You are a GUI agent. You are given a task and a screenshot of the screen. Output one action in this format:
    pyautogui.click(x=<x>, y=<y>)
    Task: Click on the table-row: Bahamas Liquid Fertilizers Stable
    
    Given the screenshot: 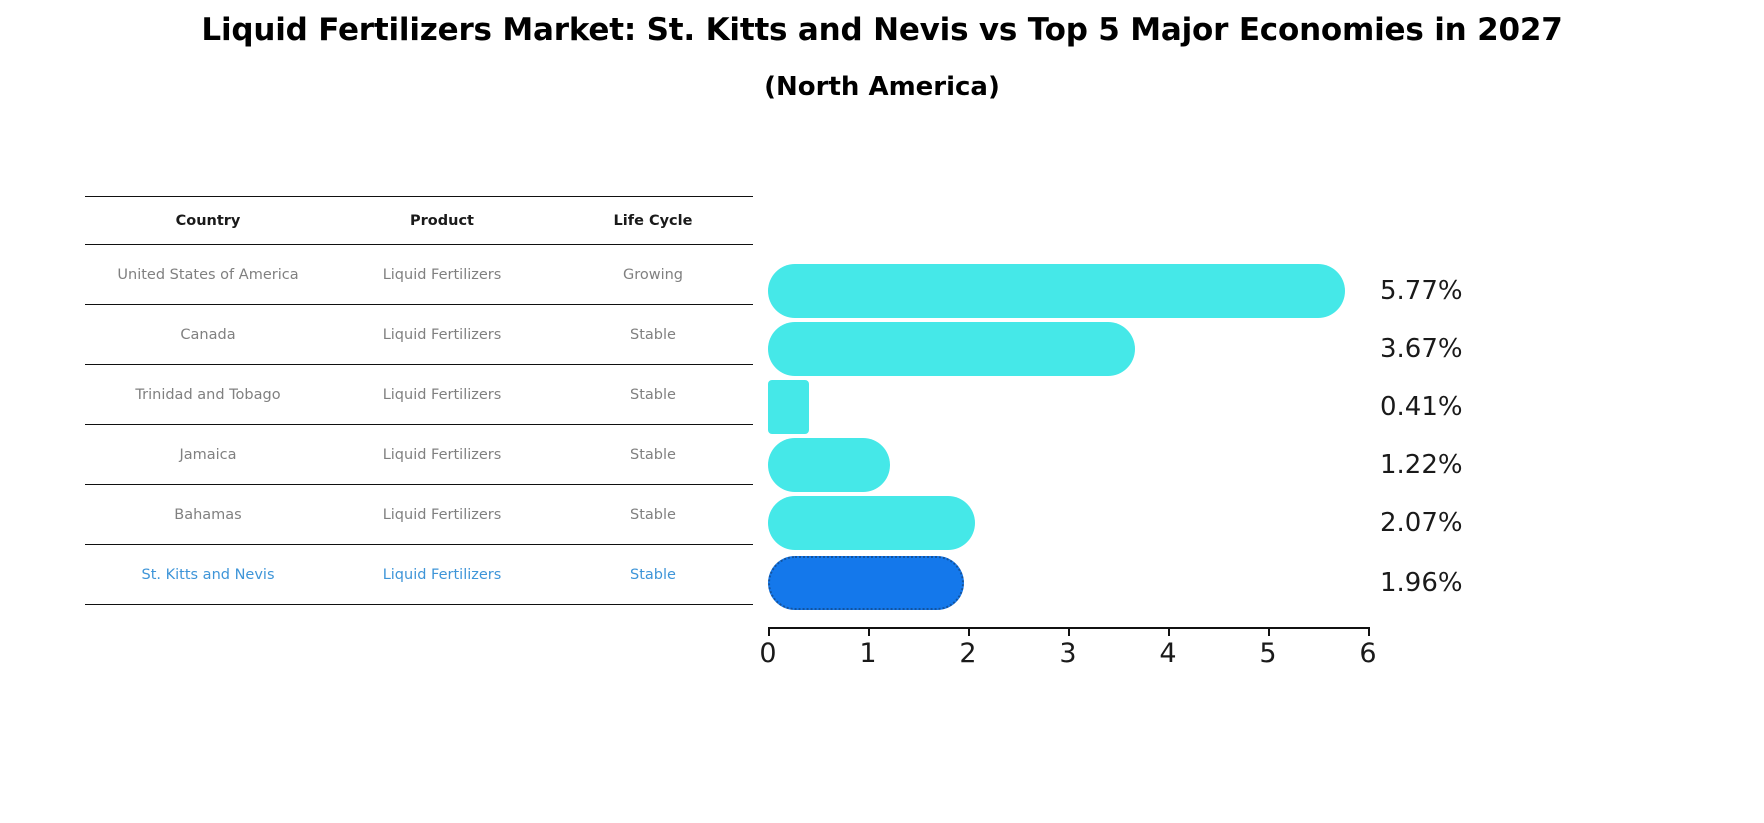 What is the action you would take?
    pyautogui.click(x=419, y=514)
    